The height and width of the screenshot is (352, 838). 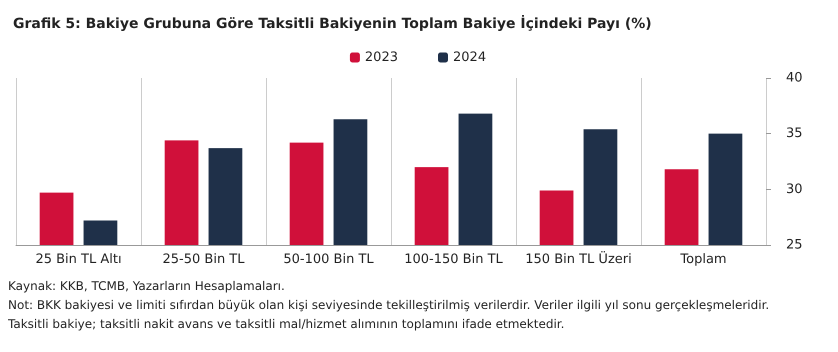 What do you see at coordinates (794, 189) in the screenshot?
I see `y-tick-label: 30` at bounding box center [794, 189].